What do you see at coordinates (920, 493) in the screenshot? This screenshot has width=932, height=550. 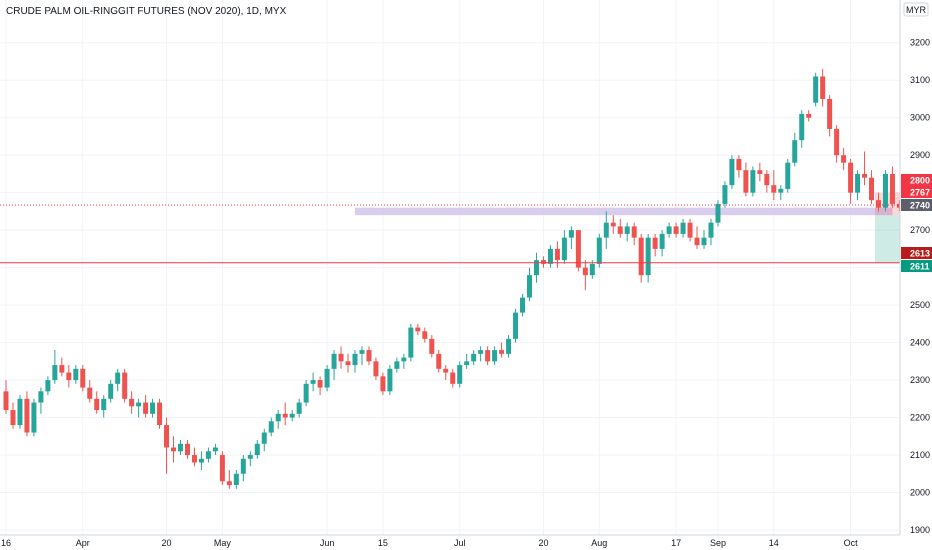 I see `y-tick-label: 2000` at bounding box center [920, 493].